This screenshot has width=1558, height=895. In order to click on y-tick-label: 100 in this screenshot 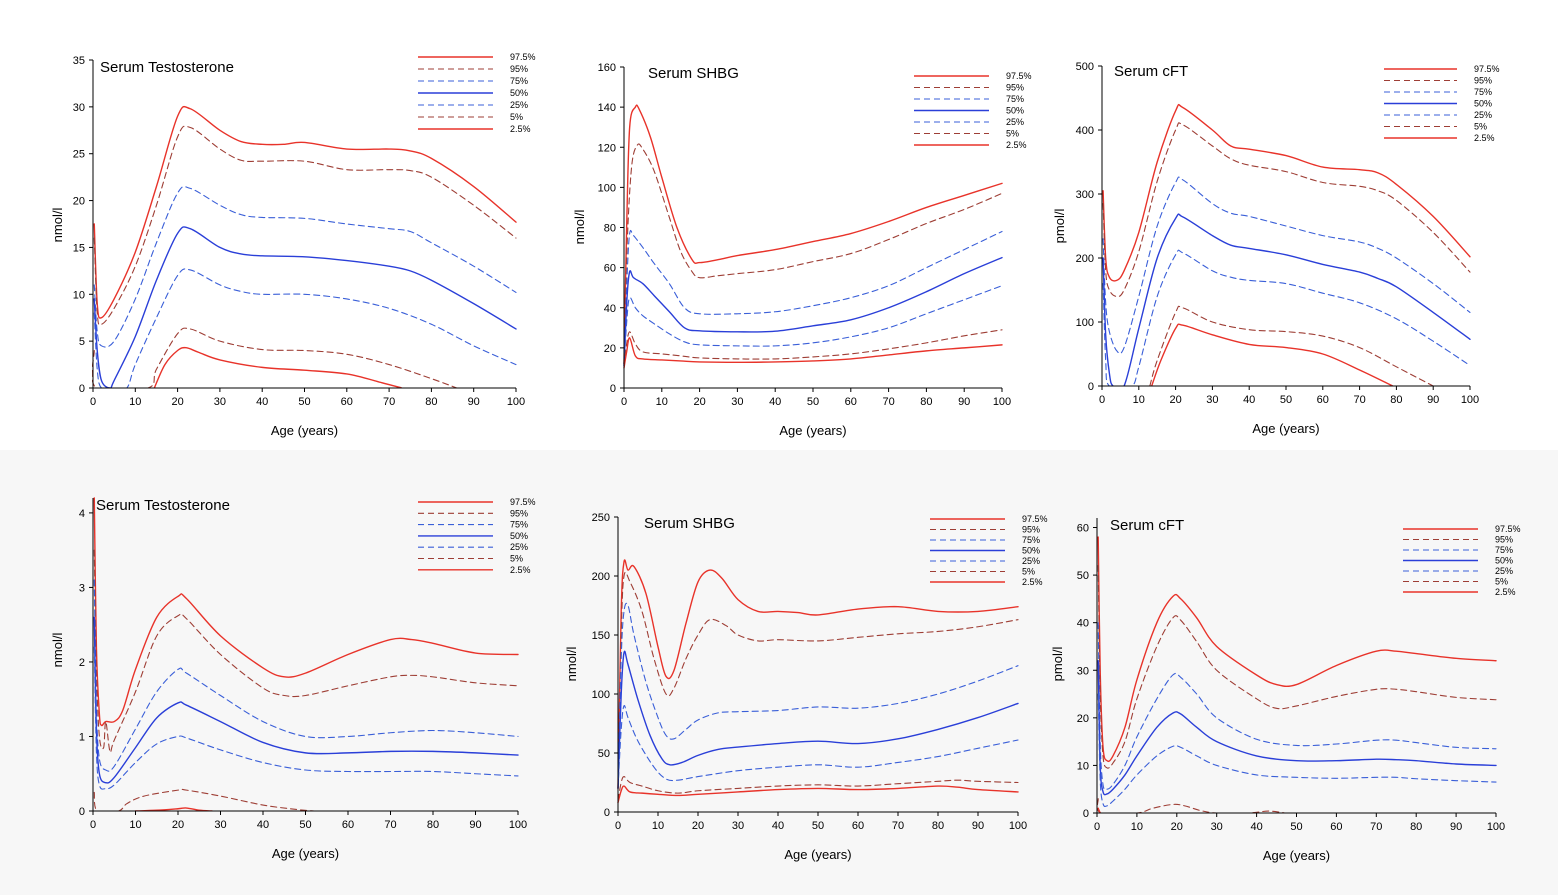, I will do `click(1085, 323)`.